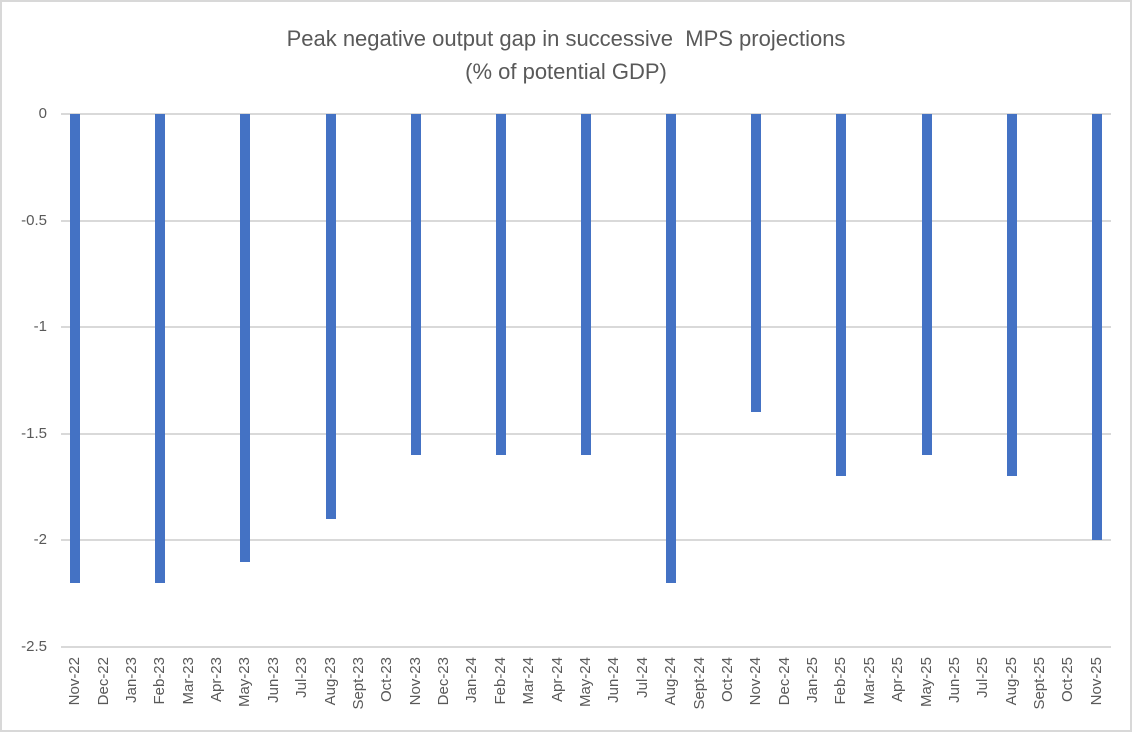 This screenshot has width=1132, height=732. I want to click on x-tick-label: Jul-23, so click(302, 677).